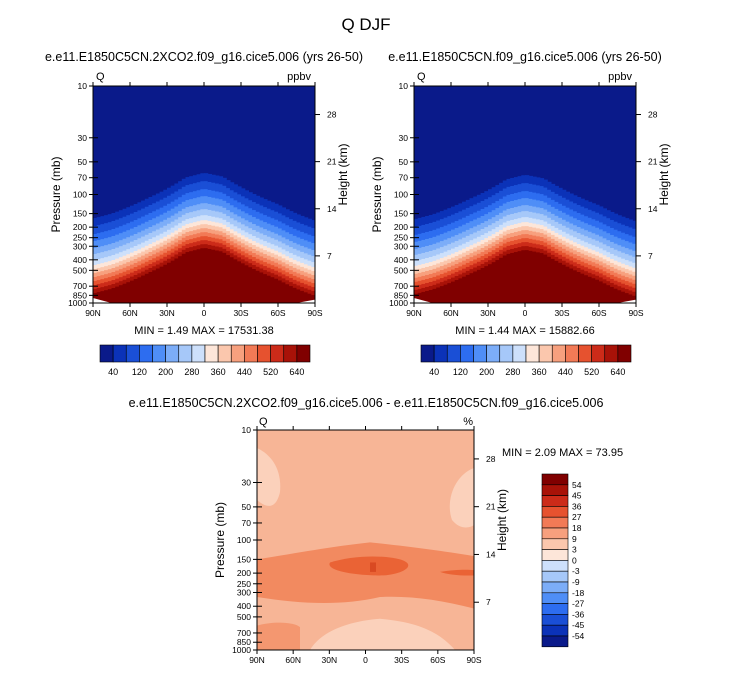  I want to click on diff-height-tick-label: 14, so click(491, 554).